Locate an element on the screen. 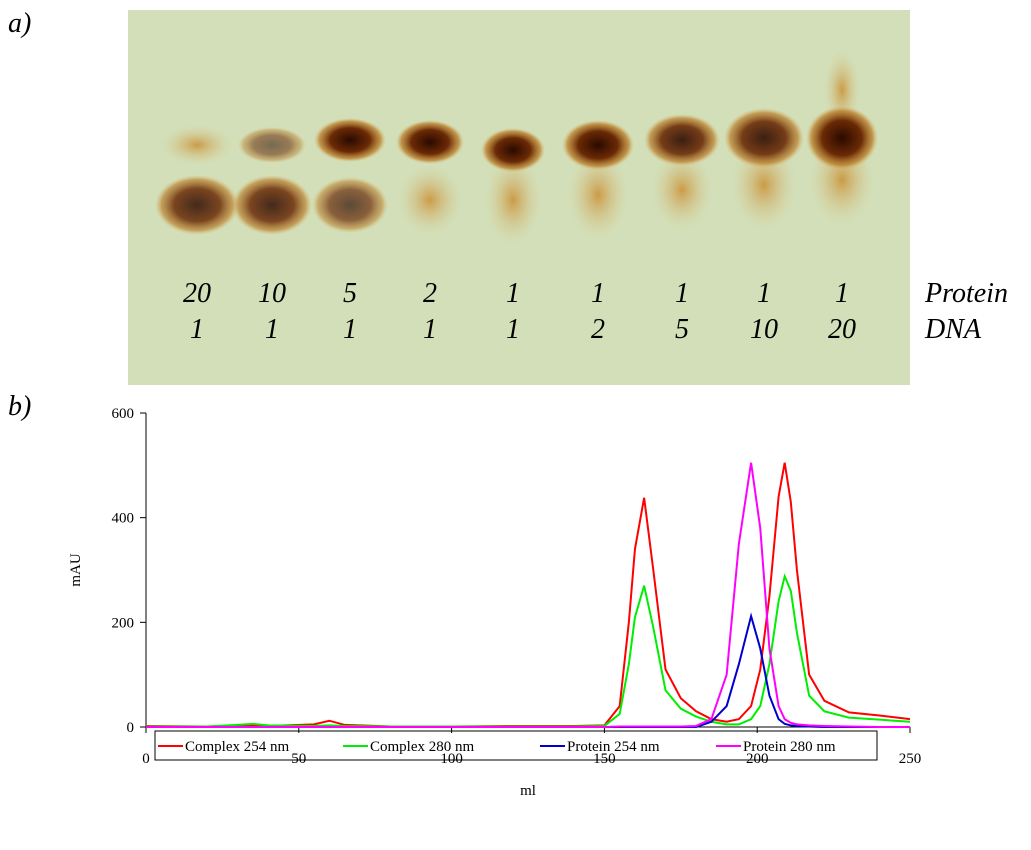 The height and width of the screenshot is (850, 1031). x-tick-label: 0 is located at coordinates (146, 759).